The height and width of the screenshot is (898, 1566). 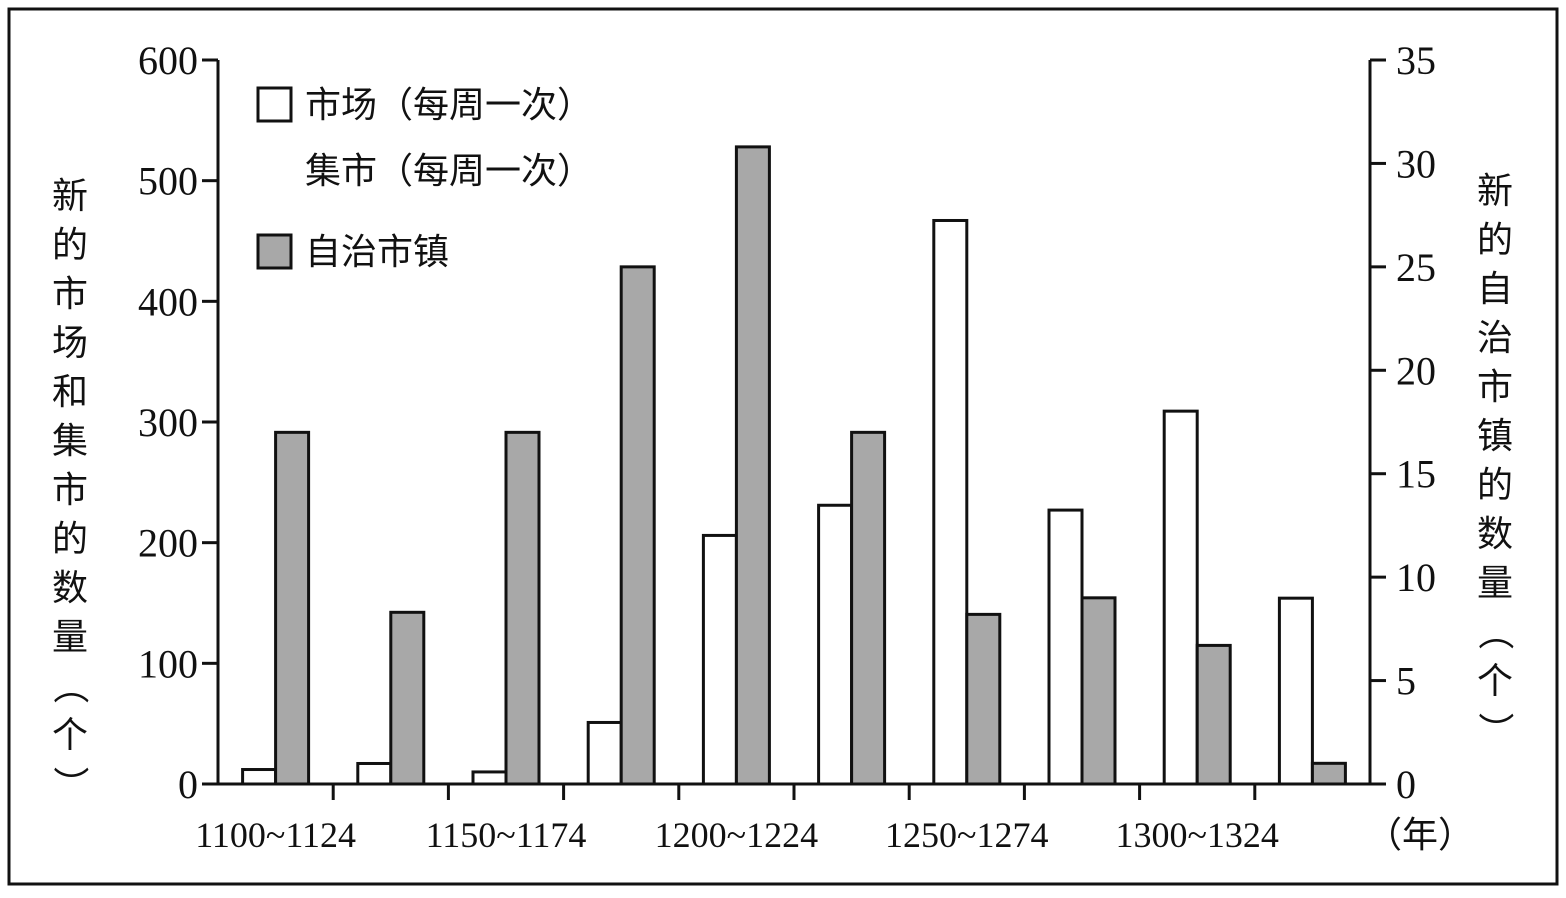 I want to click on y-left-tick-label-1: 100, so click(x=168, y=663).